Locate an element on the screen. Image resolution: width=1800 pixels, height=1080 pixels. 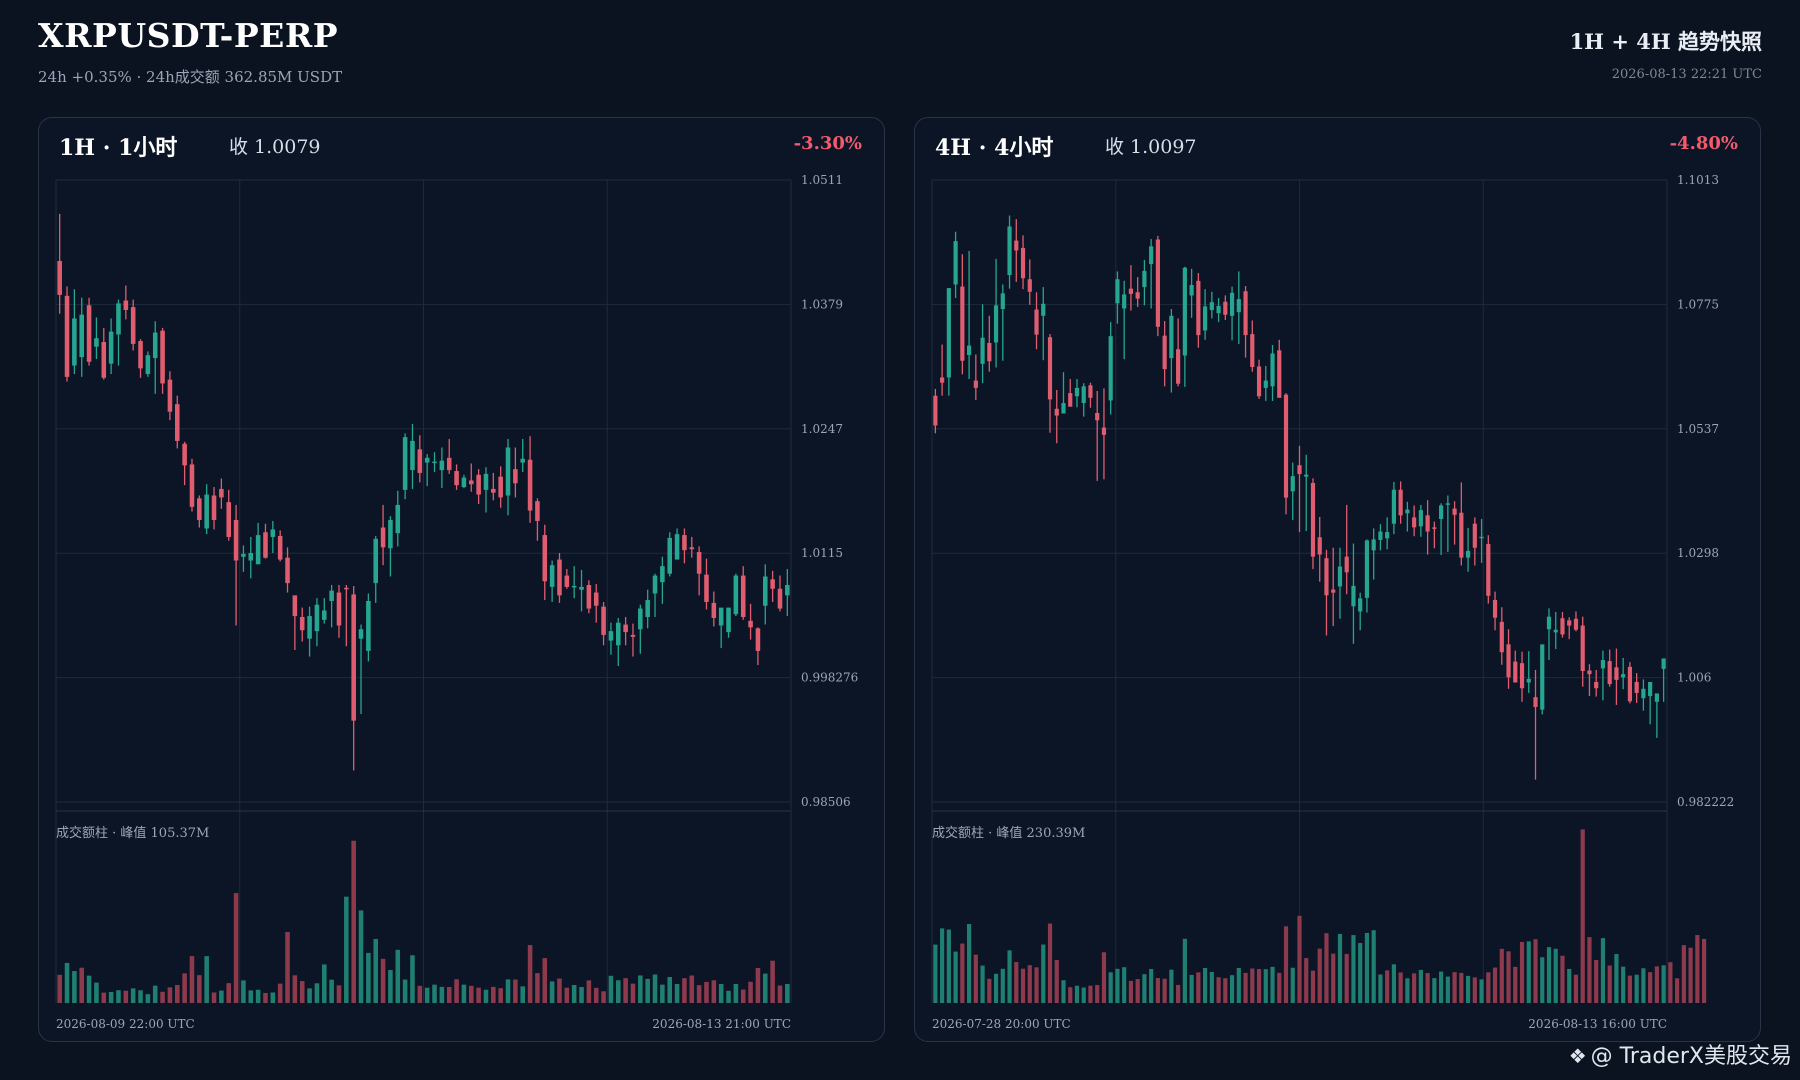
y-tick-label: 1.0379 is located at coordinates (822, 304).